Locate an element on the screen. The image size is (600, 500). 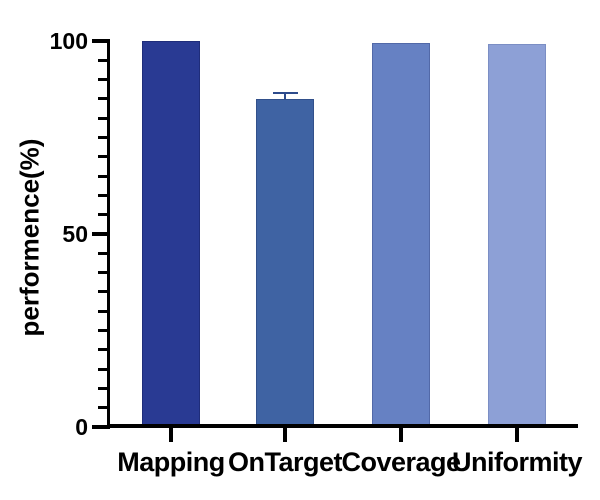
x-category-label-ontarget: OnTarget is located at coordinates (285, 462).